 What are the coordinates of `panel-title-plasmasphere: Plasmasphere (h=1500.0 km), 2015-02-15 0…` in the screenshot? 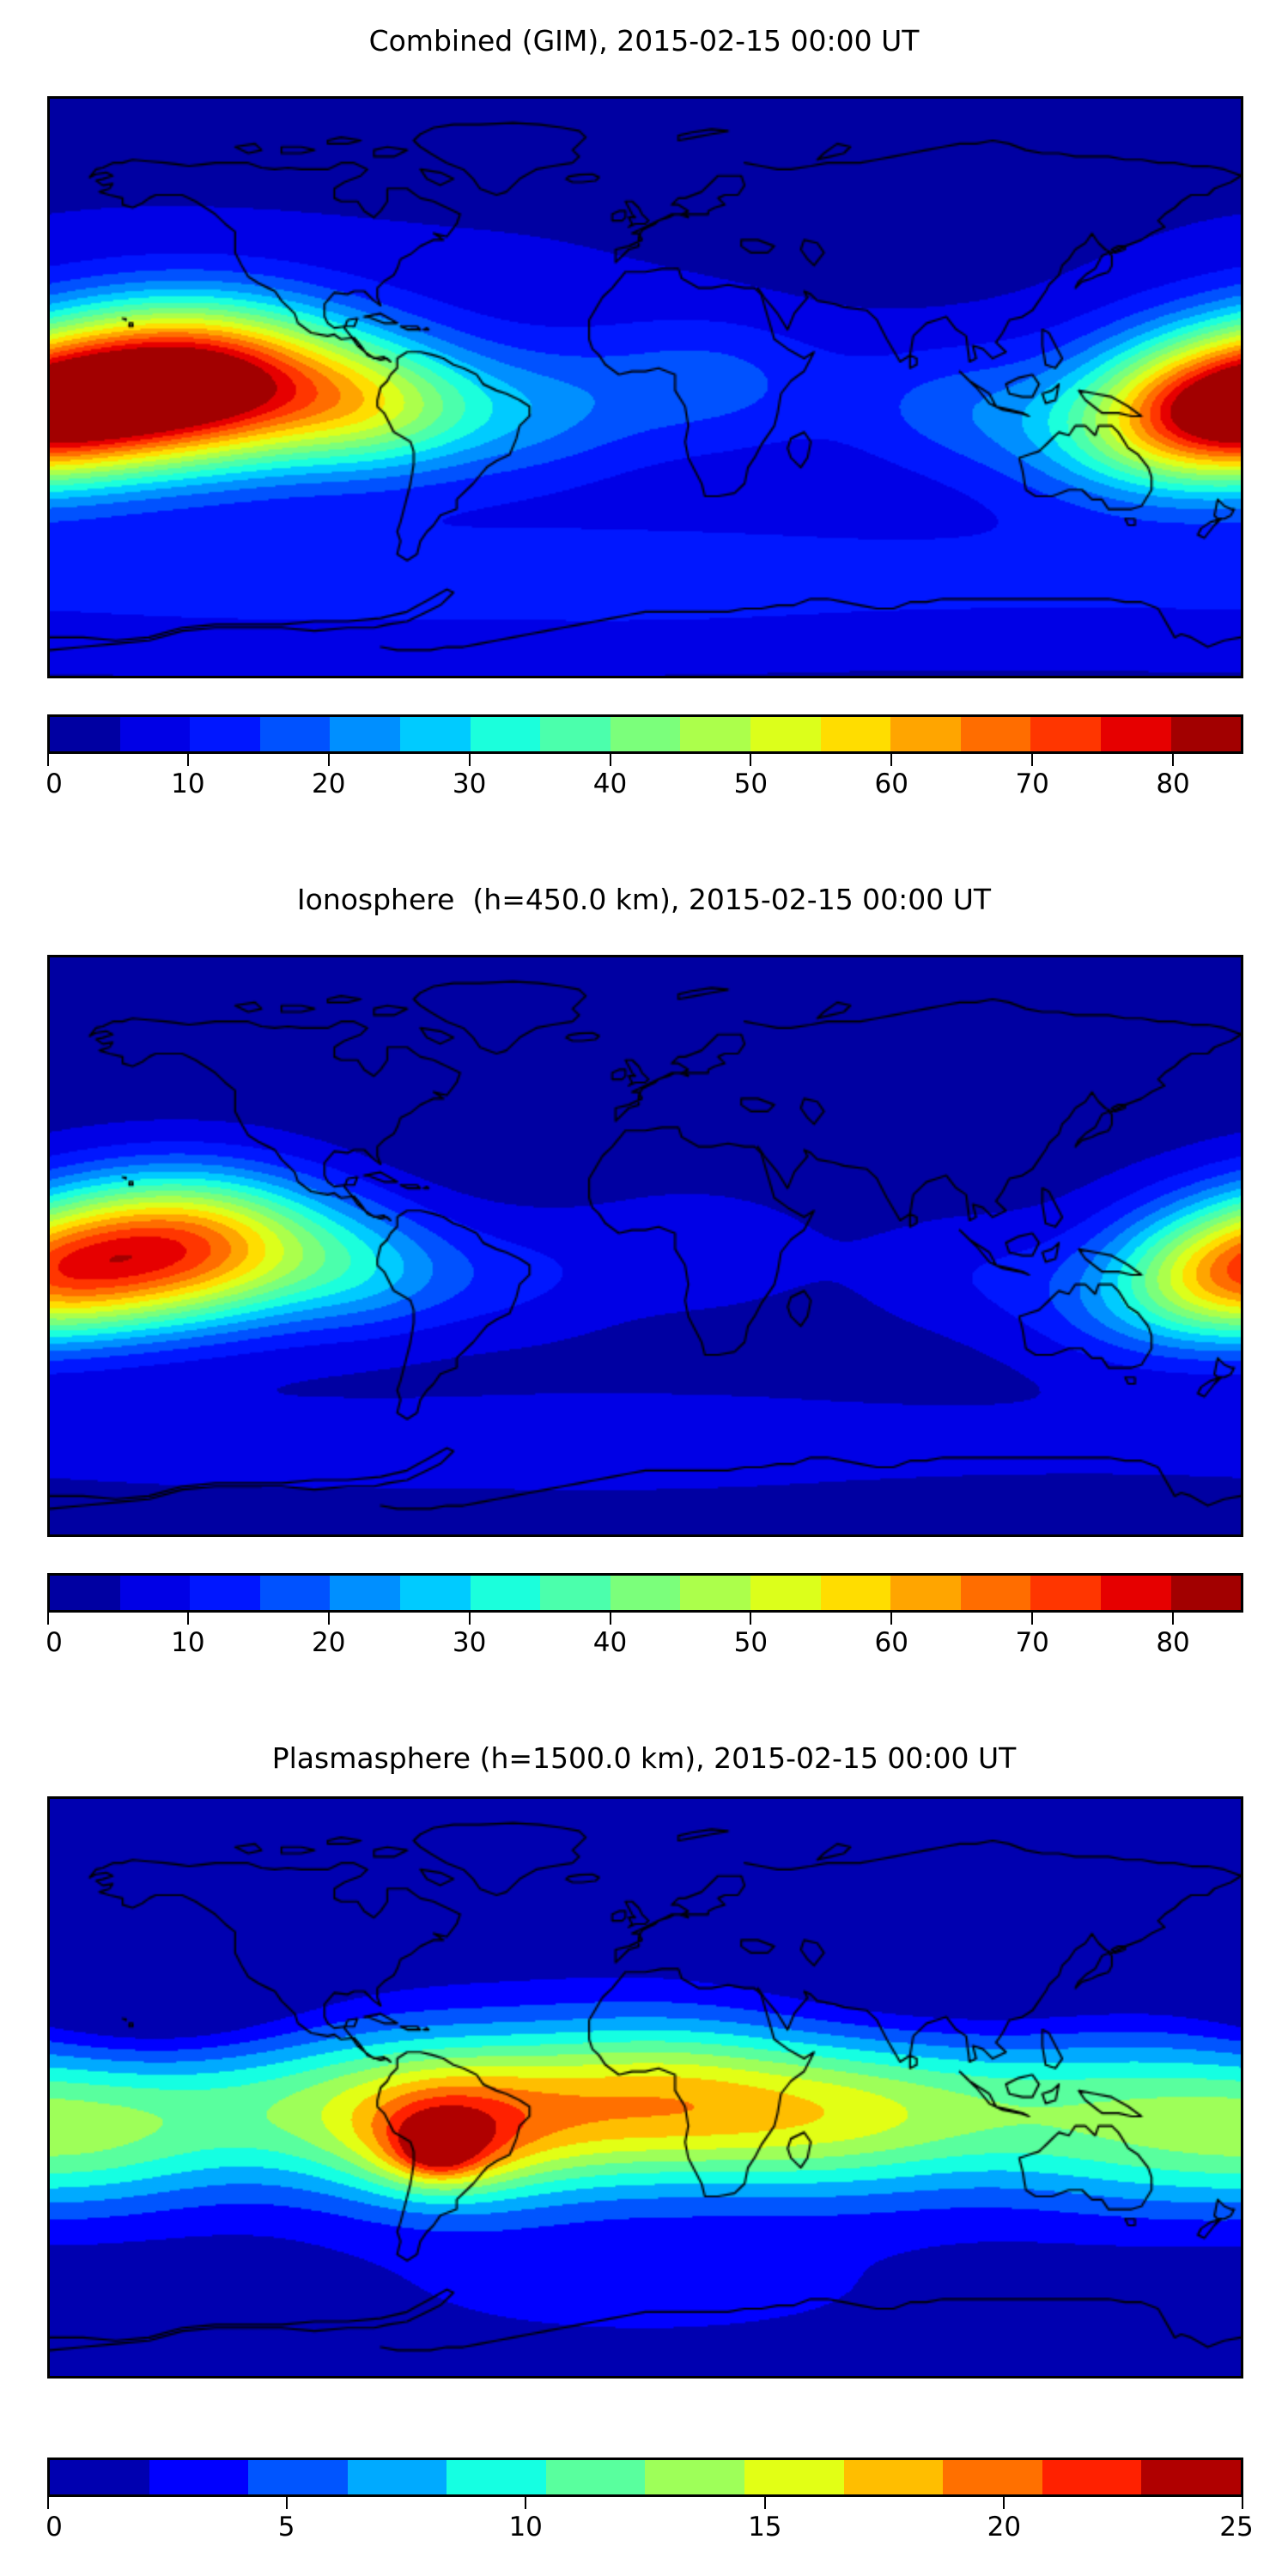 It's located at (644, 1758).